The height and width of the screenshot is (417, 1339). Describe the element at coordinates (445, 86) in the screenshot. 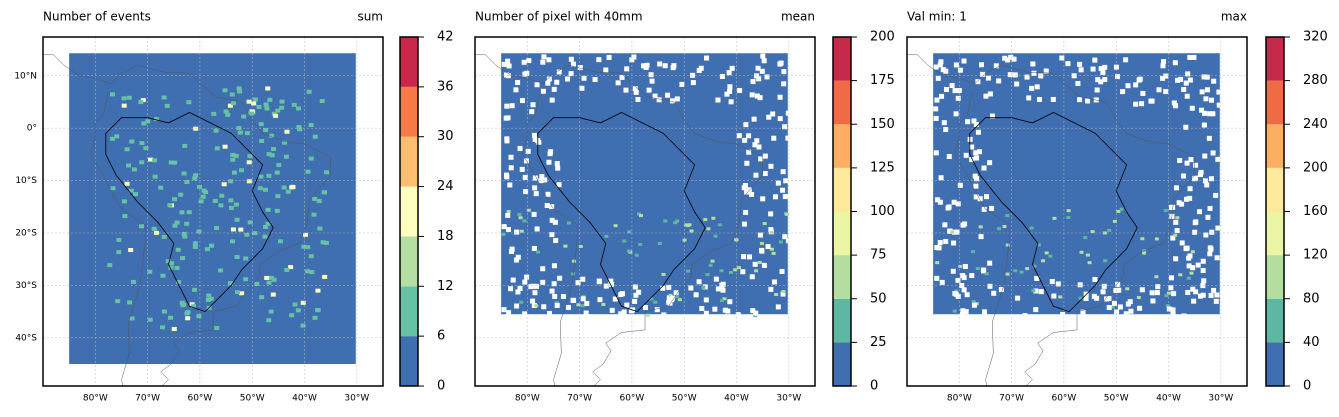

I see `colorbar-tick-label: 36` at that location.